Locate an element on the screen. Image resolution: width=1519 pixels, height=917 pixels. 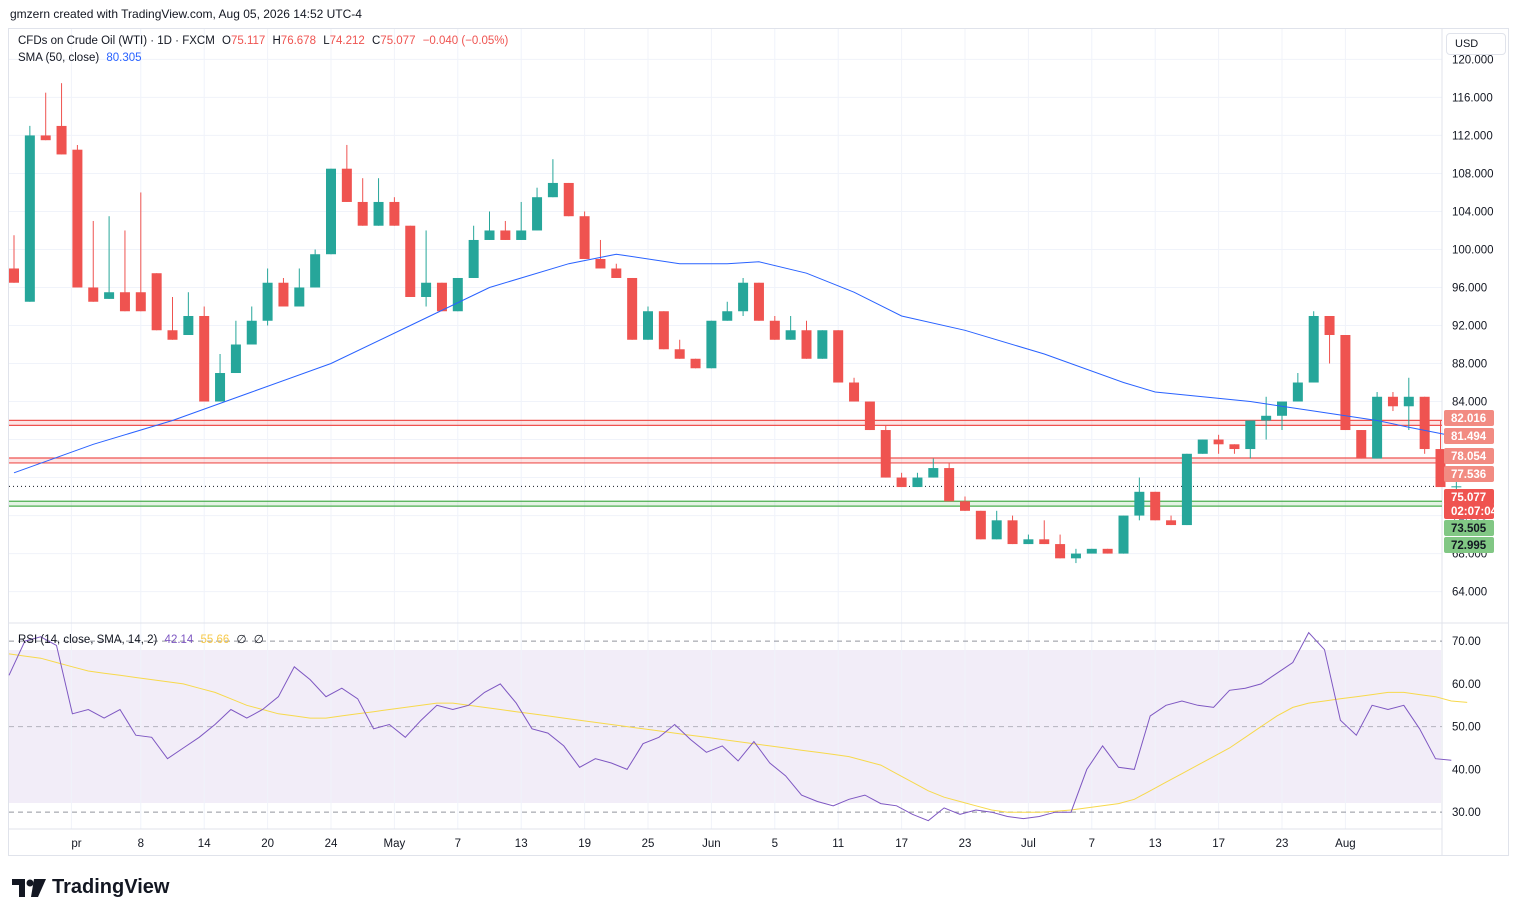
tradingview-logo: TradingView is located at coordinates (90, 887).